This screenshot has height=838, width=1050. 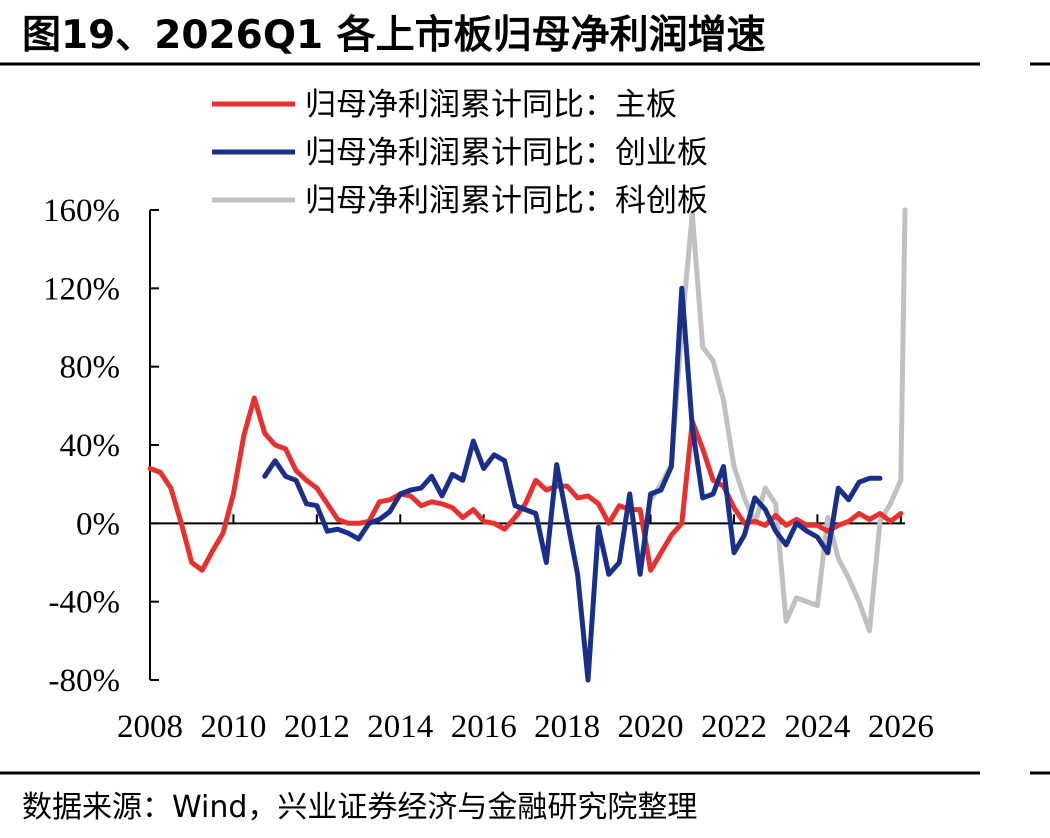 What do you see at coordinates (506, 153) in the screenshot?
I see `legend-label-1: 归母净利润累计同比：创业板` at bounding box center [506, 153].